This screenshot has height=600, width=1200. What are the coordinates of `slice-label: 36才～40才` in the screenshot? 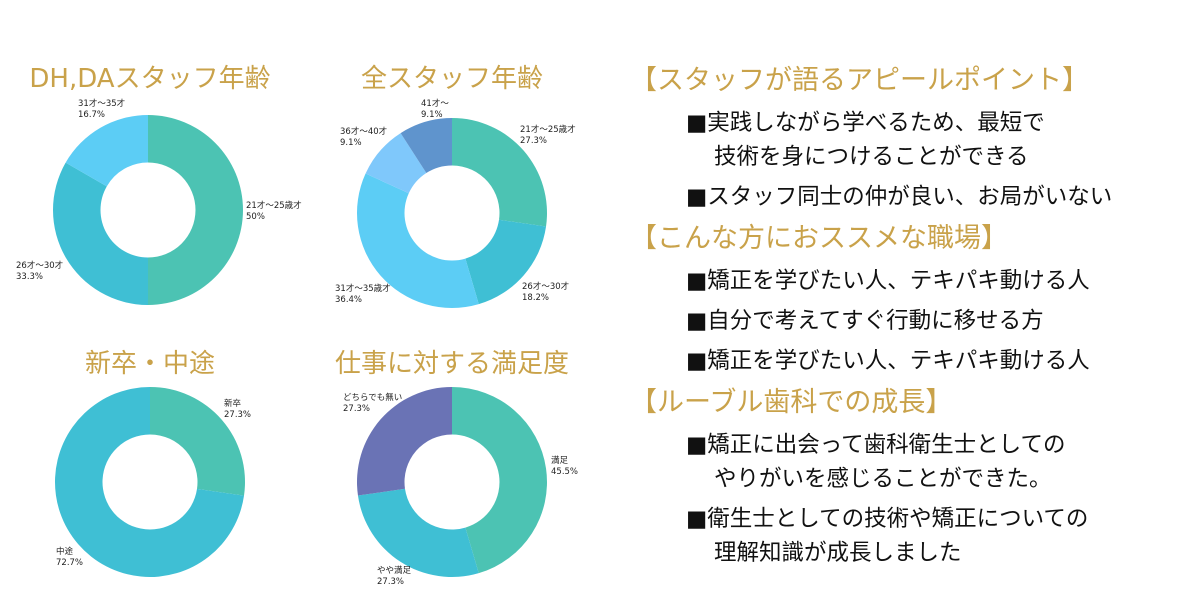 It's located at (363, 131).